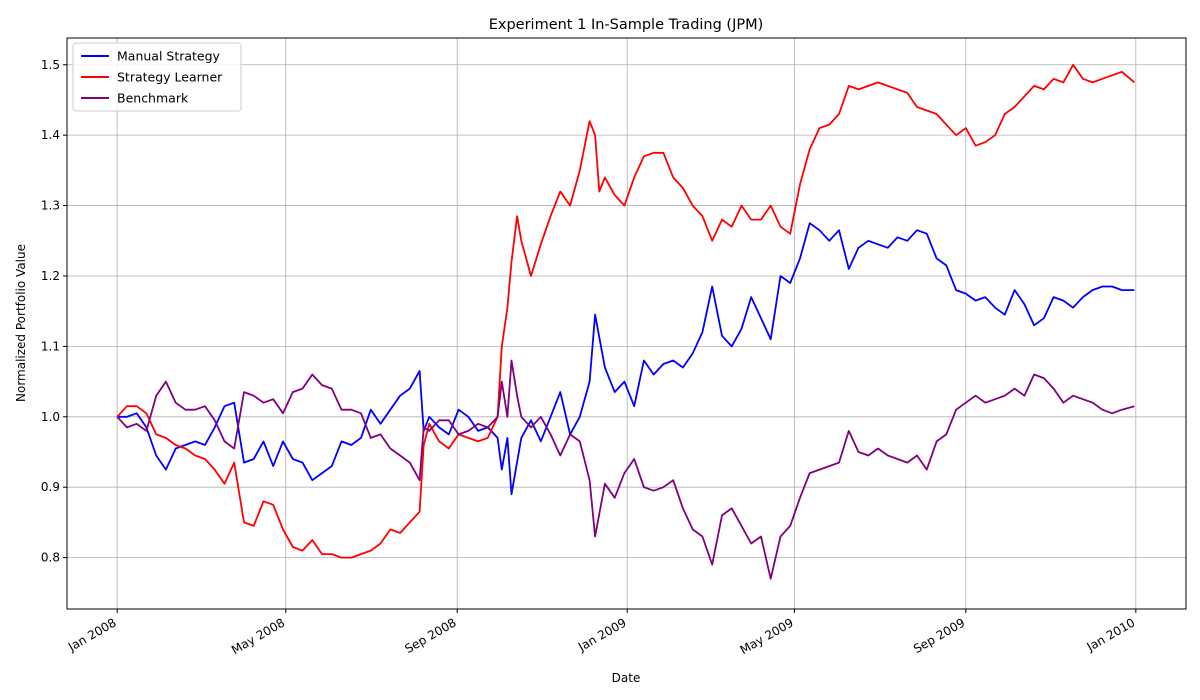 The width and height of the screenshot is (1200, 700). I want to click on chart-title: Experiment 1 In-Sample Trading (JPM), so click(626, 25).